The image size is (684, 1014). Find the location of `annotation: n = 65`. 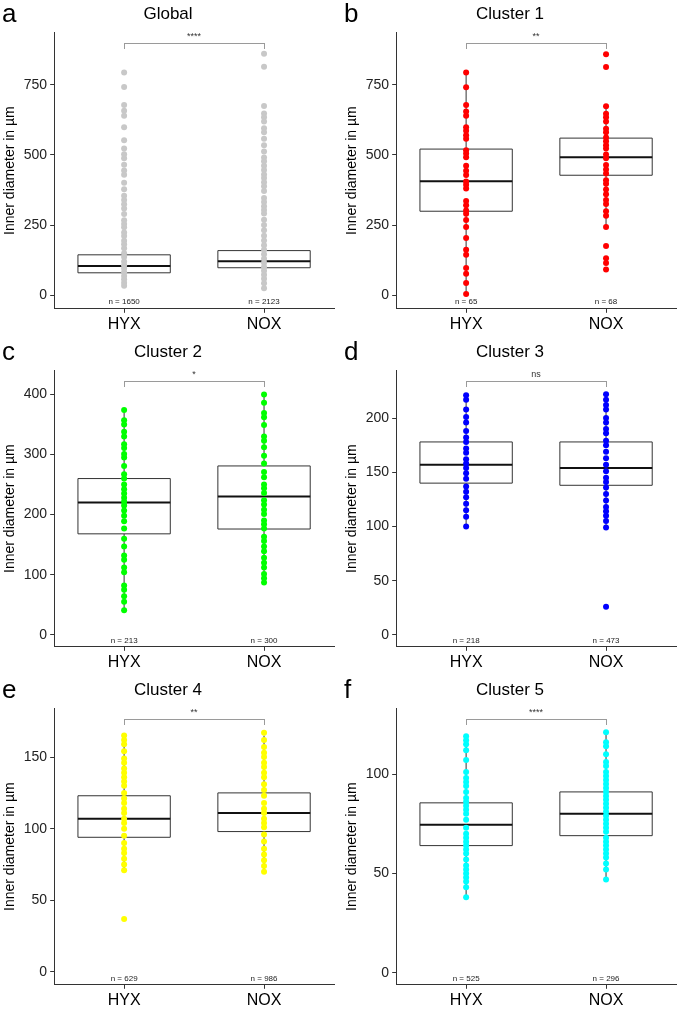

annotation: n = 65 is located at coordinates (466, 302).